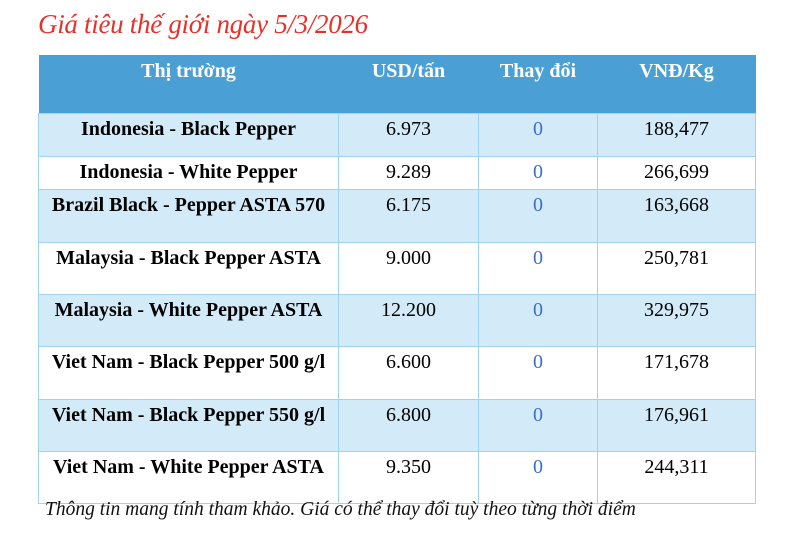 Image resolution: width=800 pixels, height=545 pixels. Describe the element at coordinates (676, 373) in the screenshot. I see `vnd-price-cell: 171,678` at that location.